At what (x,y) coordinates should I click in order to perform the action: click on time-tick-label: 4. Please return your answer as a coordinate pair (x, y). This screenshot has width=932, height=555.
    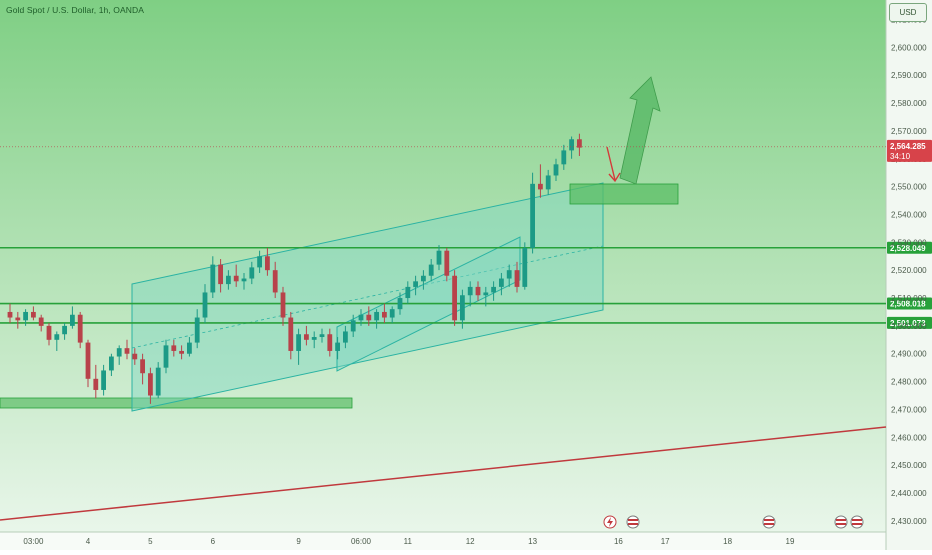
    Looking at the image, I should click on (88, 541).